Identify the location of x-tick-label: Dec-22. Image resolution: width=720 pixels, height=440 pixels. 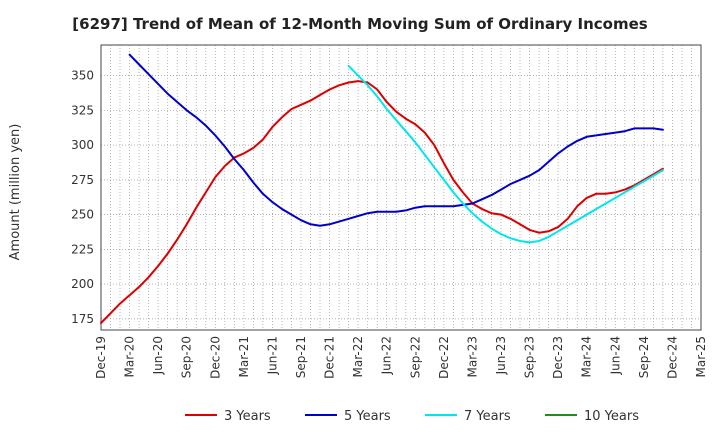
(444, 357).